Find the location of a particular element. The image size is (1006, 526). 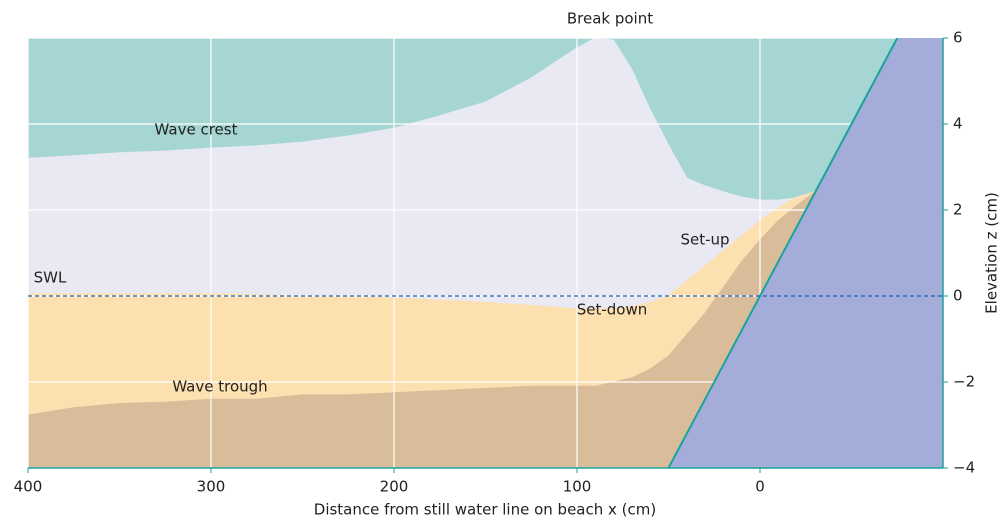

y-axis-label: Elevation z (cm) is located at coordinates (992, 253).